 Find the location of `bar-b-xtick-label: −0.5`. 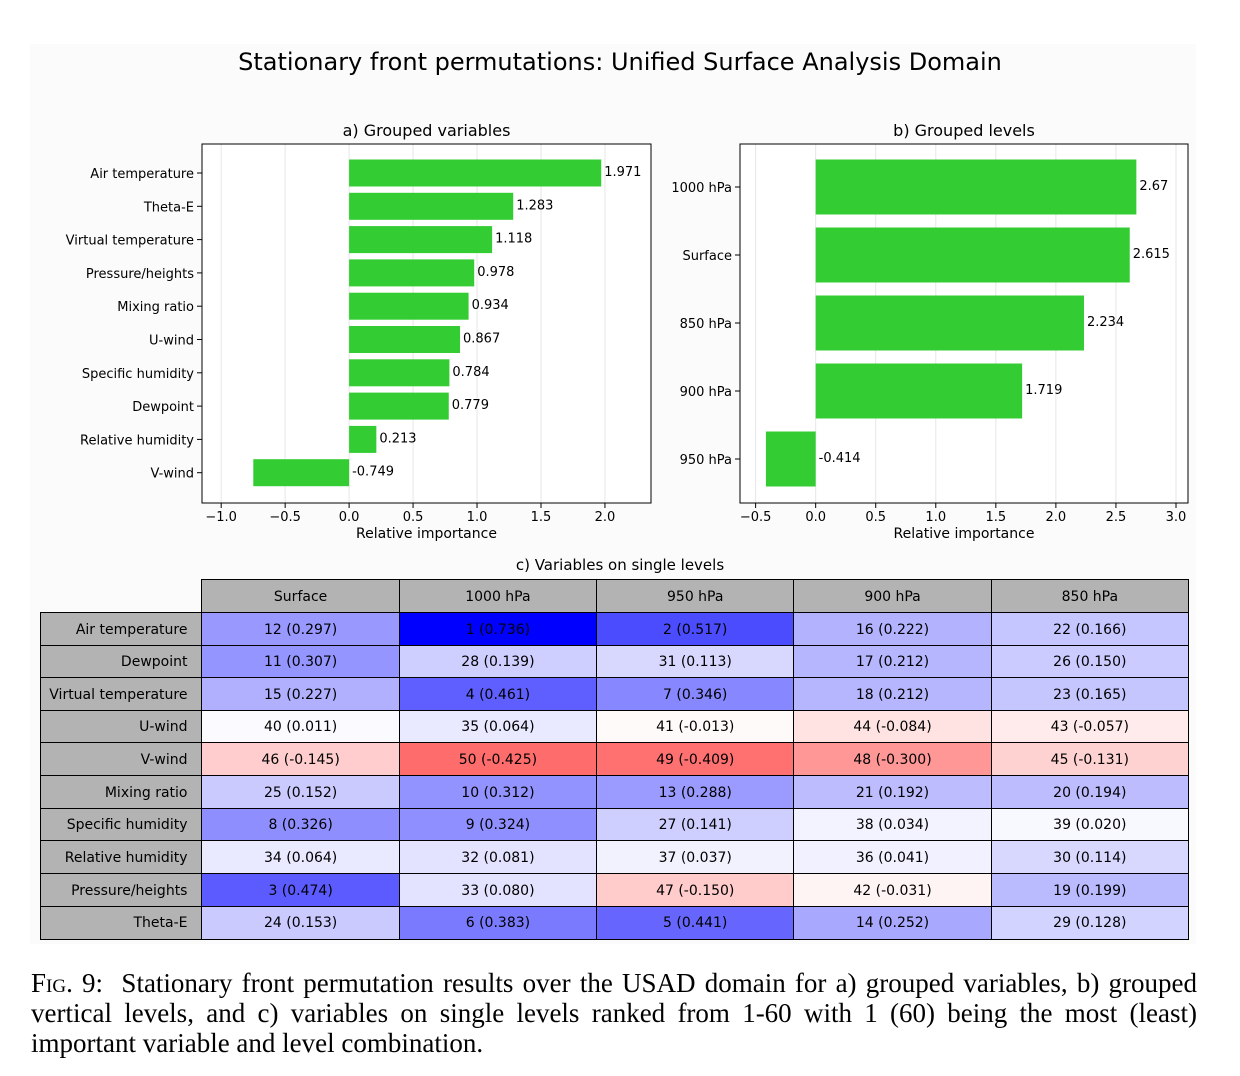

bar-b-xtick-label: −0.5 is located at coordinates (756, 517).